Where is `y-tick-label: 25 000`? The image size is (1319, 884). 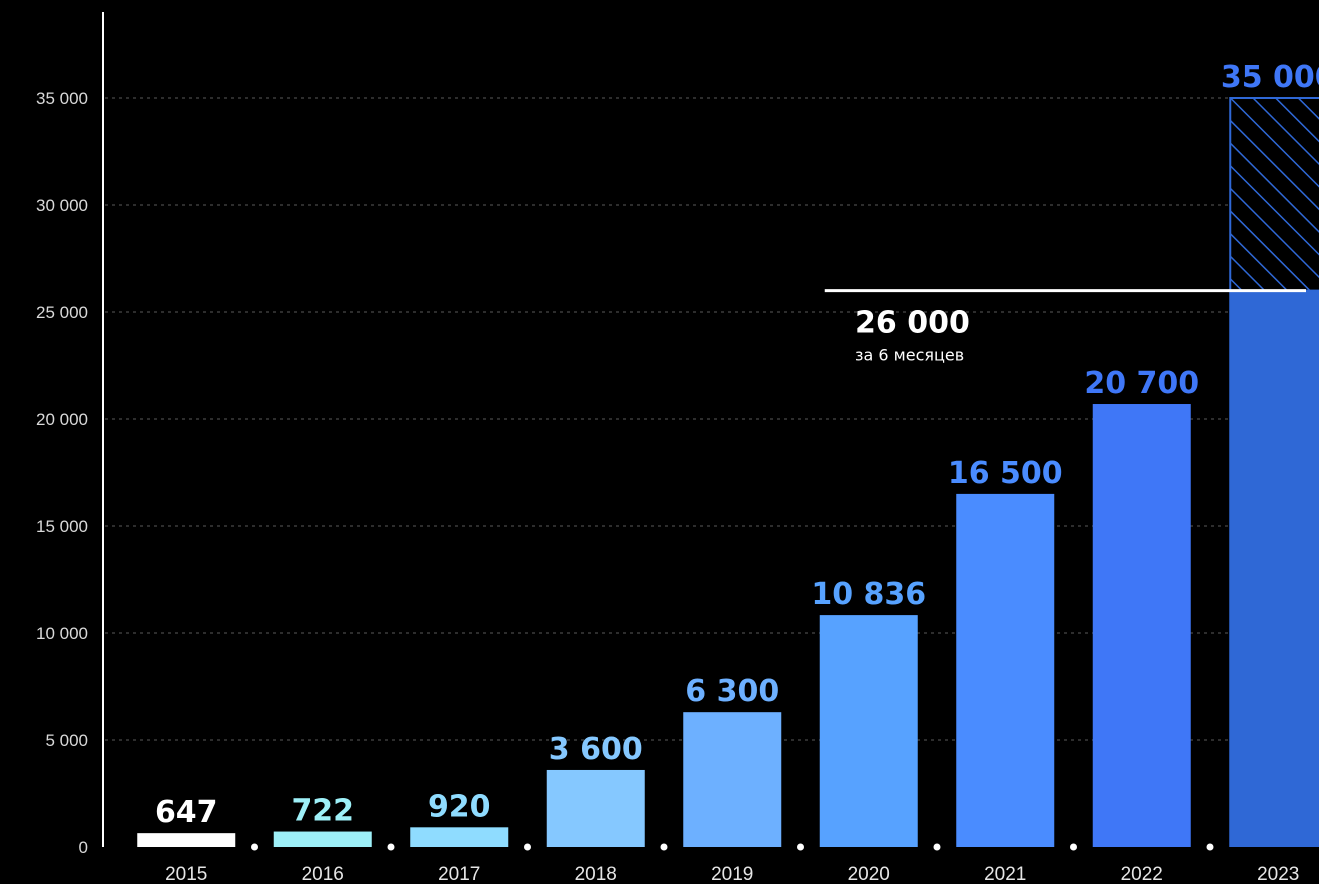
y-tick-label: 25 000 is located at coordinates (62, 312).